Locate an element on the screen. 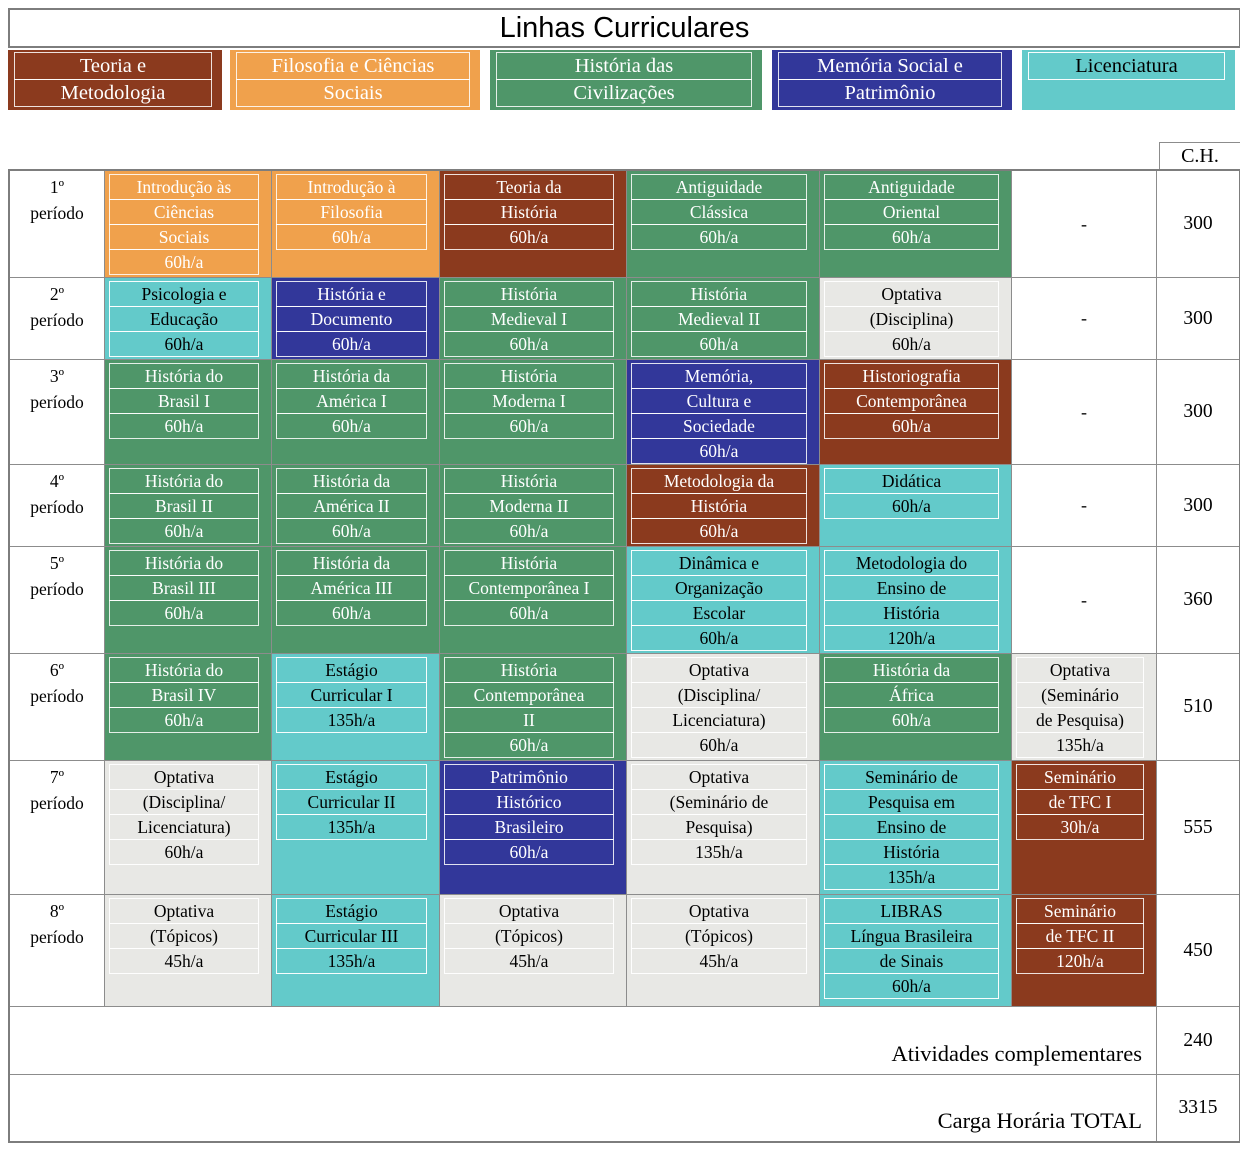 The height and width of the screenshot is (1156, 1240). legend-item-memoria-social-e-patrimonio: Memória Social e Patrimônio is located at coordinates (892, 80).